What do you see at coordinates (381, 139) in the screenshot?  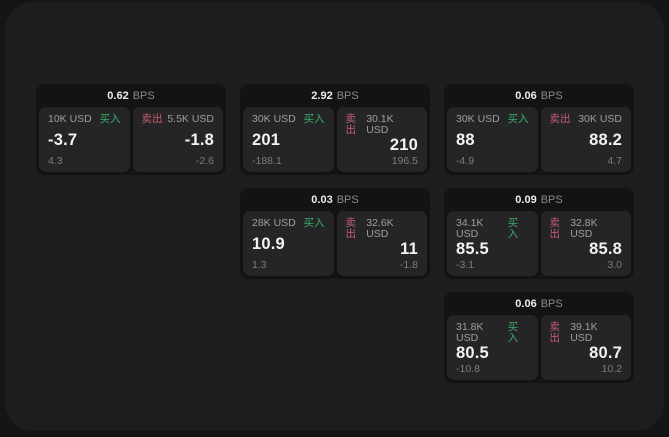 I see `sell-panel: 卖出 30.1K USD 210 196.5` at bounding box center [381, 139].